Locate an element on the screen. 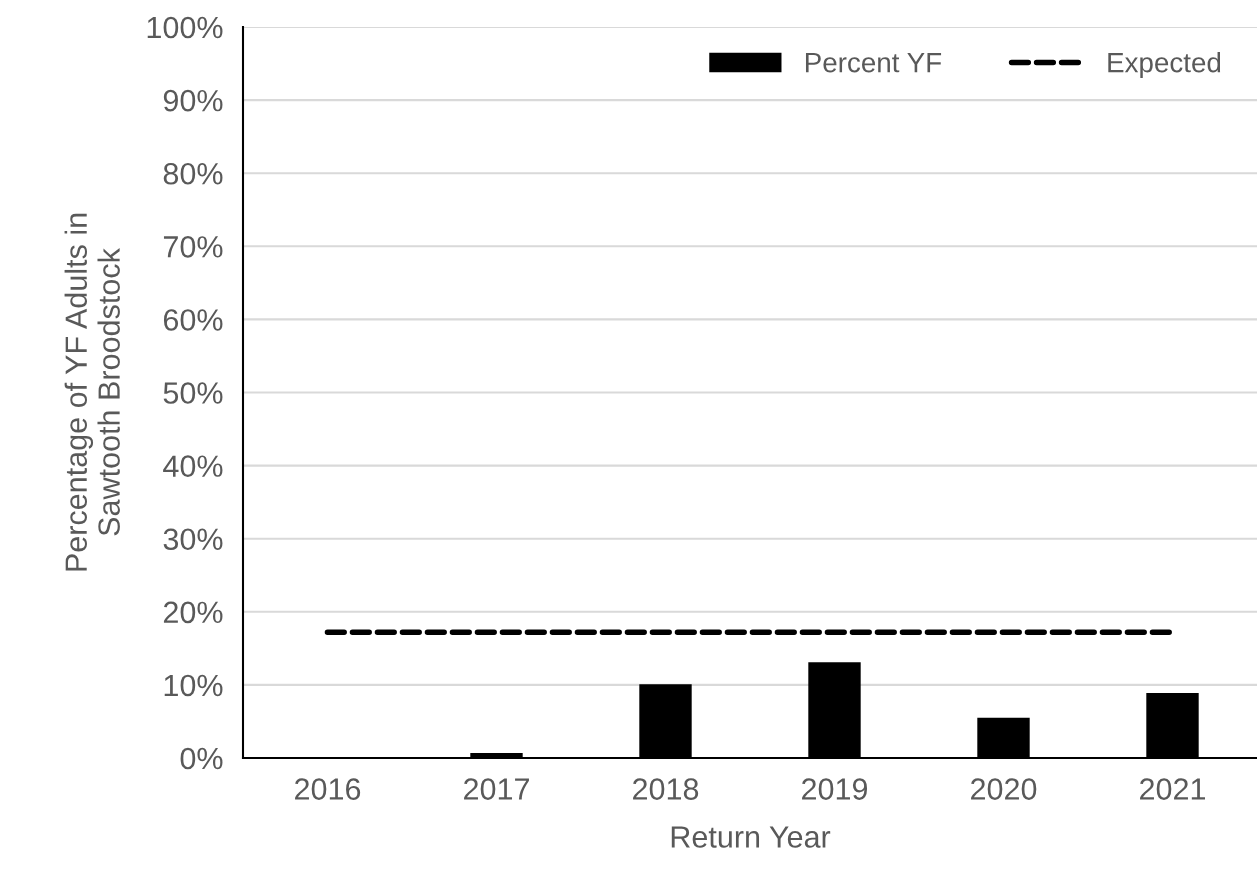 This screenshot has height=888, width=1257. y-tick-label: 100% is located at coordinates (185, 27).